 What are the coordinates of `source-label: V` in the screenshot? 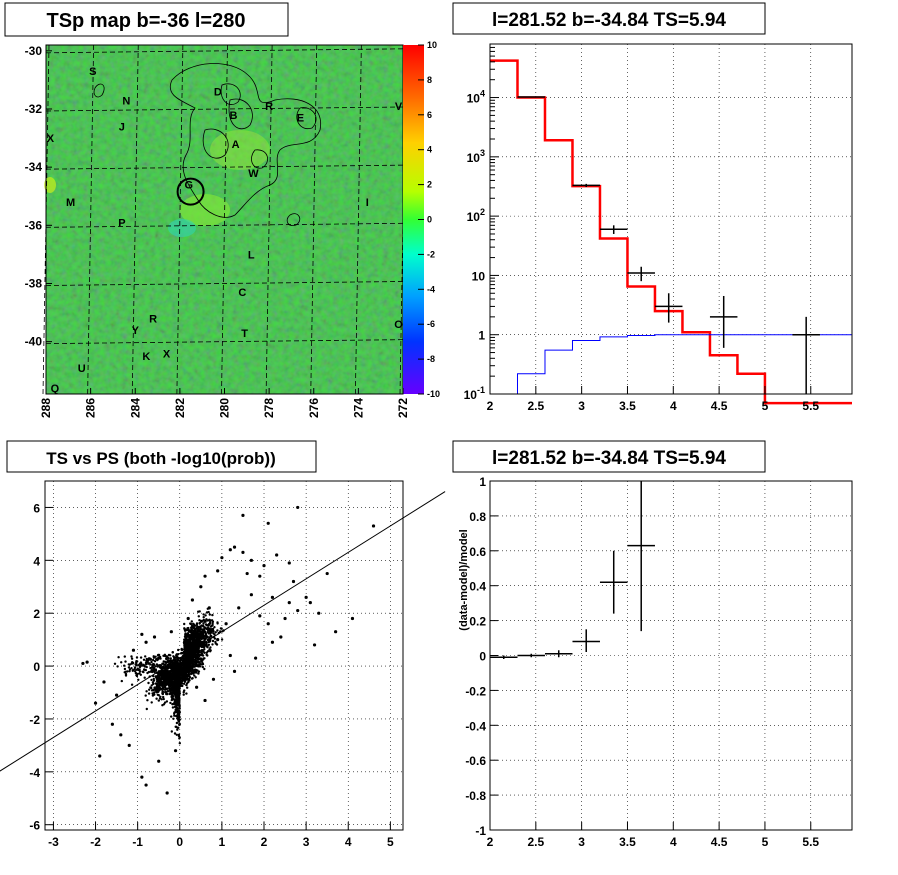 It's located at (399, 107).